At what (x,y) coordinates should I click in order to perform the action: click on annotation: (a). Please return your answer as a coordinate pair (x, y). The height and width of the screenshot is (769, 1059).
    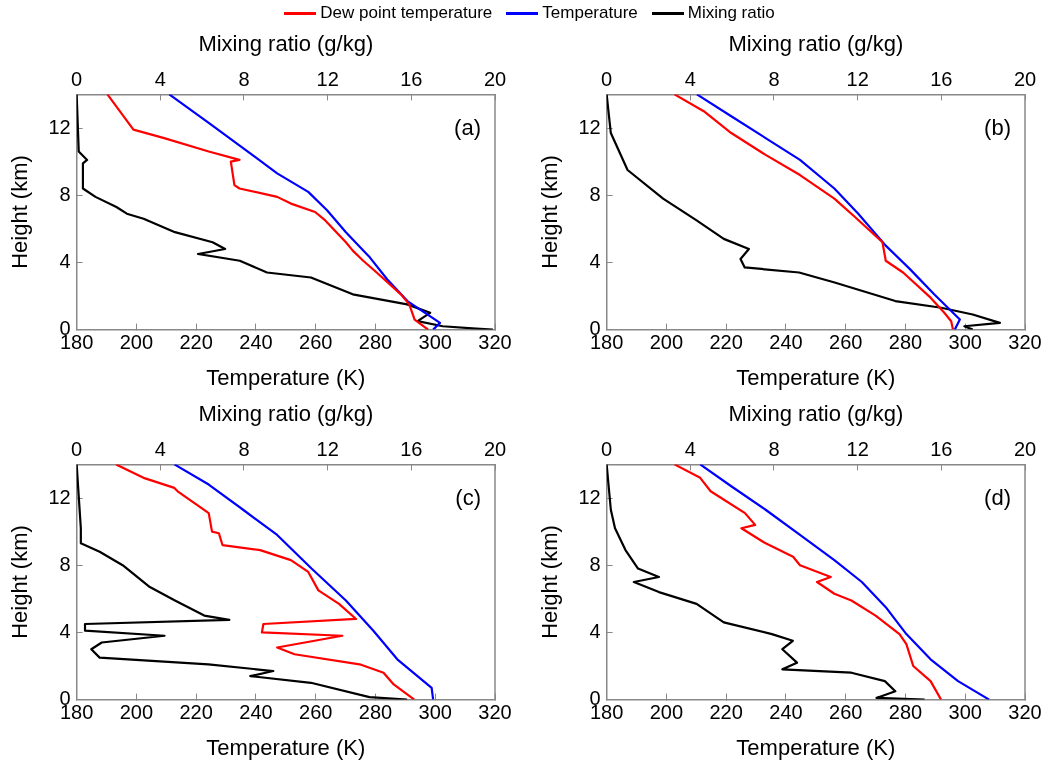
    Looking at the image, I should click on (467, 128).